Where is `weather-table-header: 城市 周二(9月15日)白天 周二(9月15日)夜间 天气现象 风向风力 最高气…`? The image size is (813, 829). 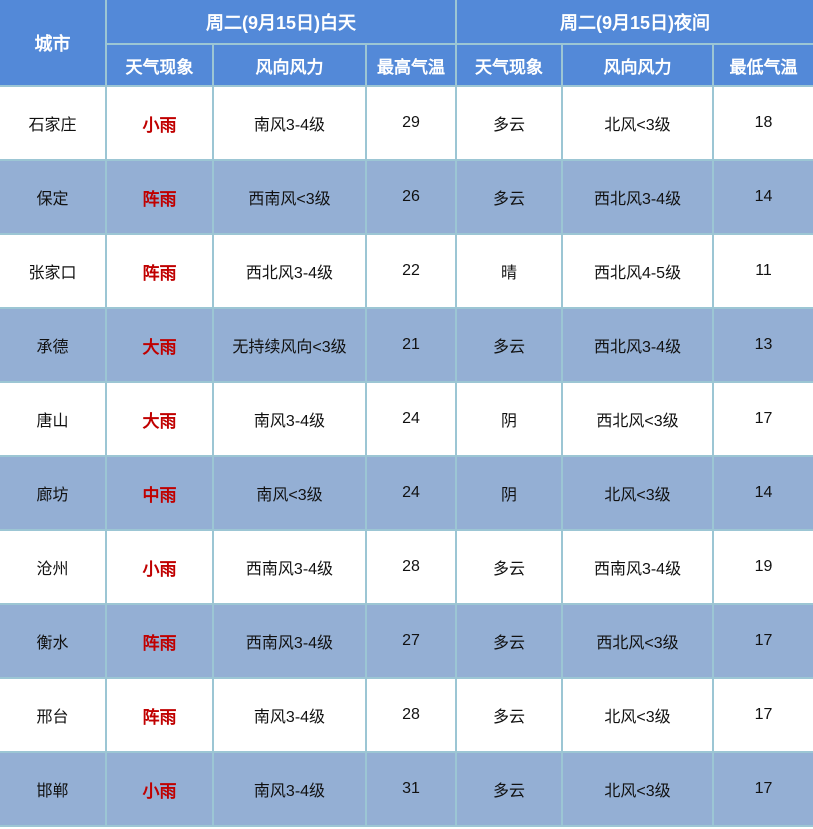
weather-table-header: 城市 周二(9月15日)白天 周二(9月15日)夜间 天气现象 风向风力 最高气… is located at coordinates (406, 43).